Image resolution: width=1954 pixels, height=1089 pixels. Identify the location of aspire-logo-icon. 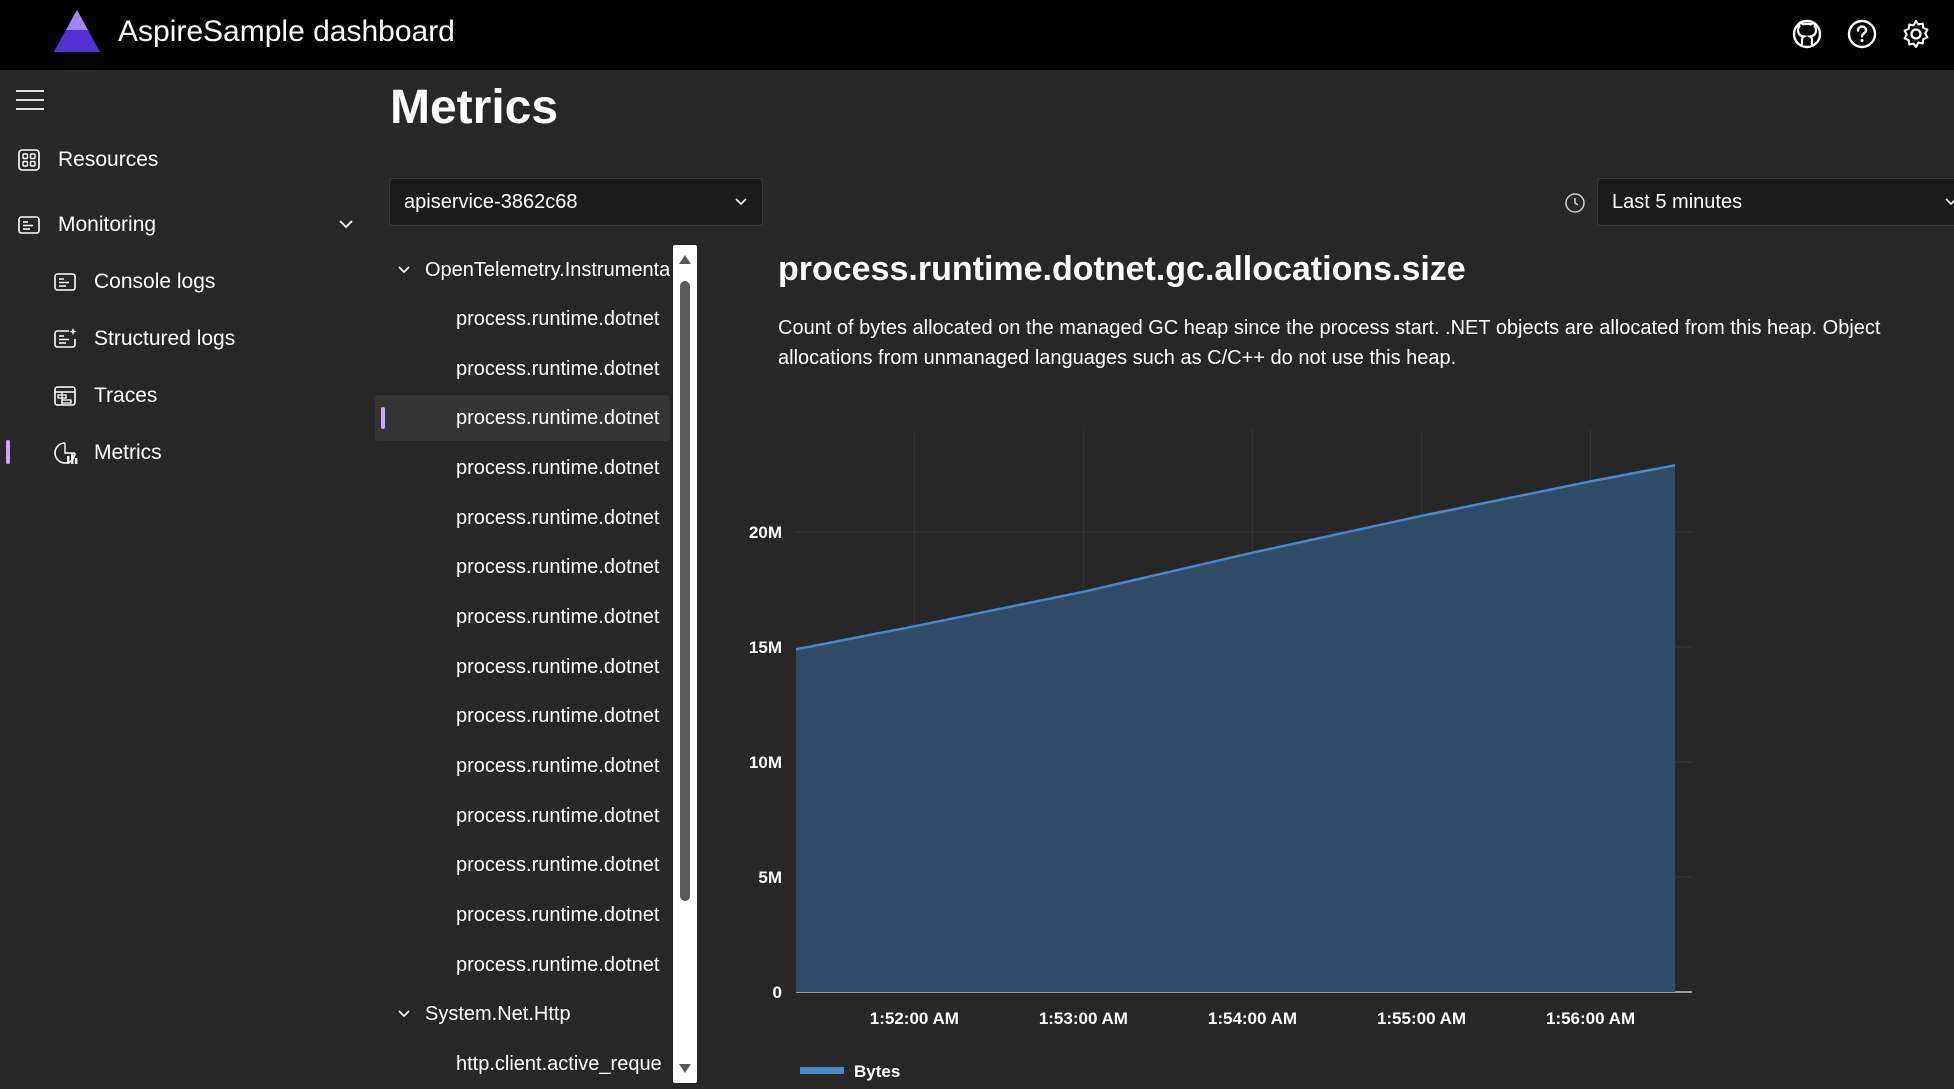
(77, 31).